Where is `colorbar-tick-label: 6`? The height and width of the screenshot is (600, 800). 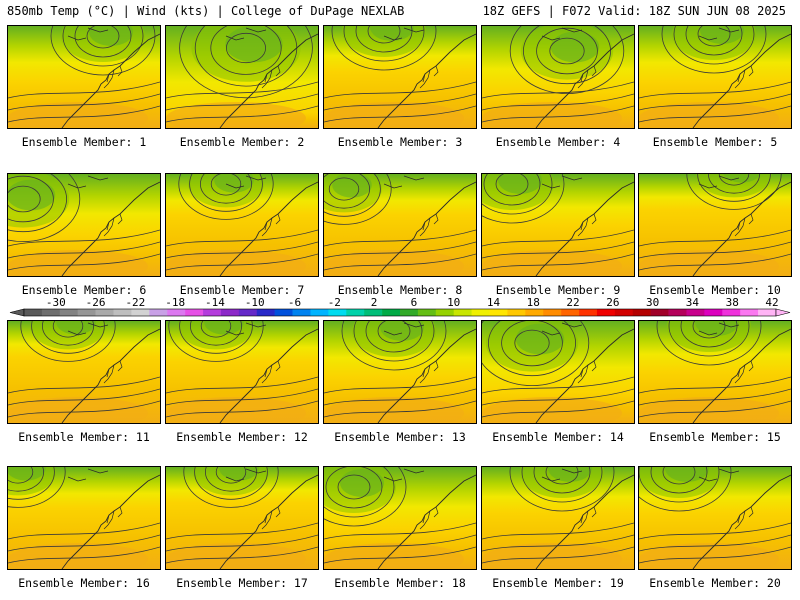 colorbar-tick-label: 6 is located at coordinates (414, 303).